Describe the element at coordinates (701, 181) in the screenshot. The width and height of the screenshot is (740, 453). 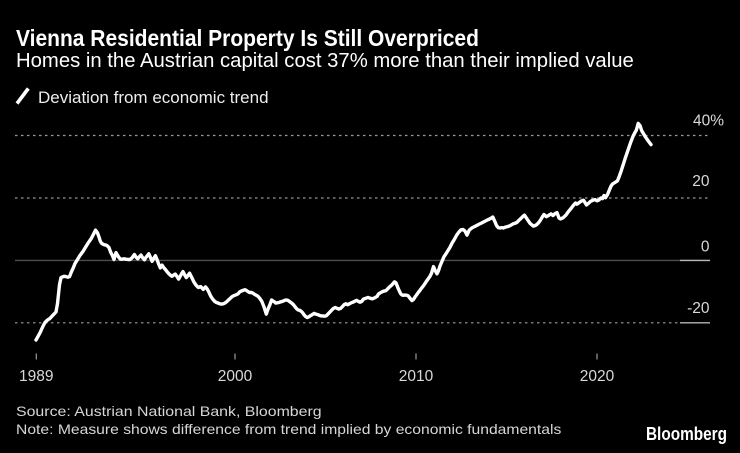
I see `svg-text: 20` at that location.